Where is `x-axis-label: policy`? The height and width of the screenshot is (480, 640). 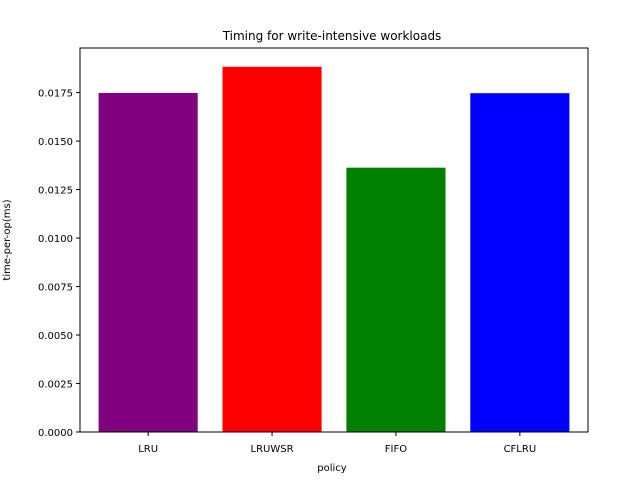 x-axis-label: policy is located at coordinates (332, 468).